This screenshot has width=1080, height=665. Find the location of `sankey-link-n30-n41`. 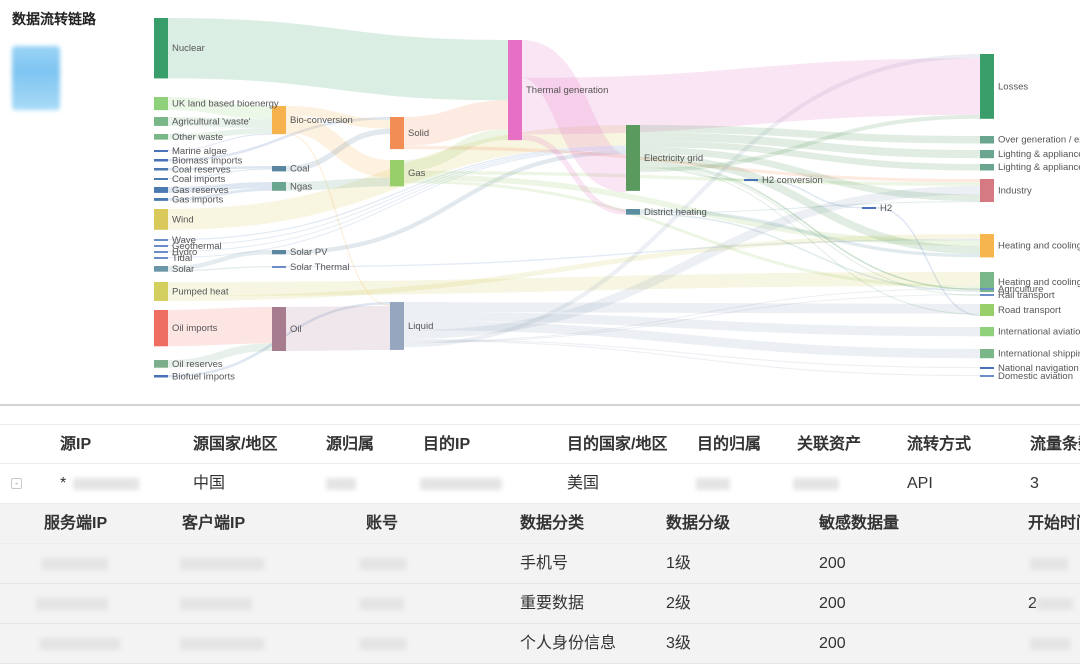

sankey-link-n30-n41 is located at coordinates (810, 226).